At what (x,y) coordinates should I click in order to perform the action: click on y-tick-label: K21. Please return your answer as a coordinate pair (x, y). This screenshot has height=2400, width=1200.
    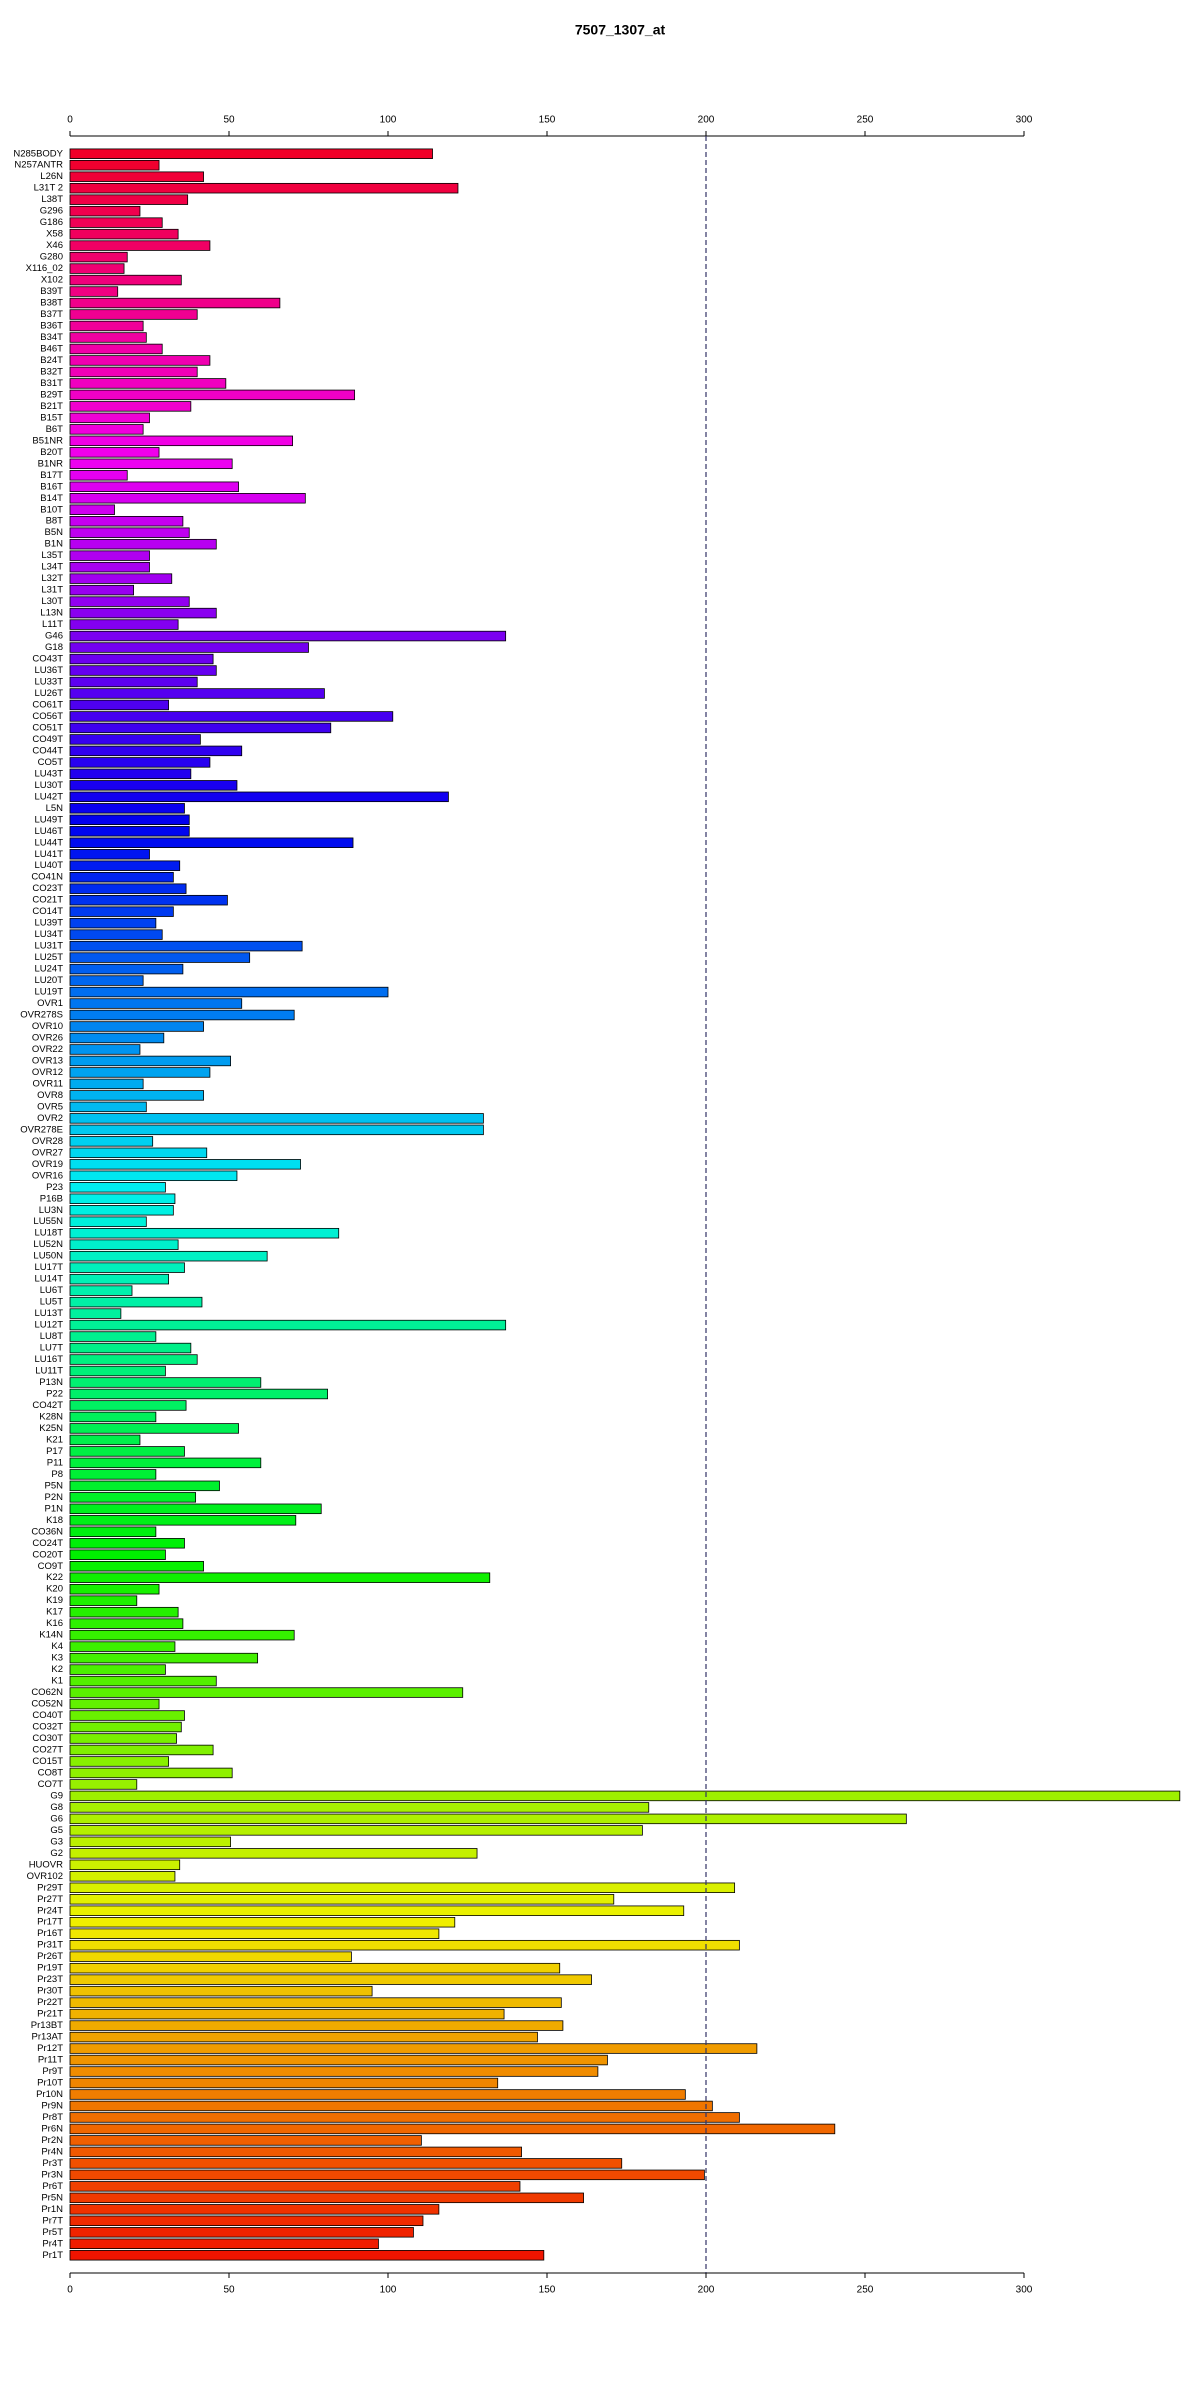
    Looking at the image, I should click on (54, 1439).